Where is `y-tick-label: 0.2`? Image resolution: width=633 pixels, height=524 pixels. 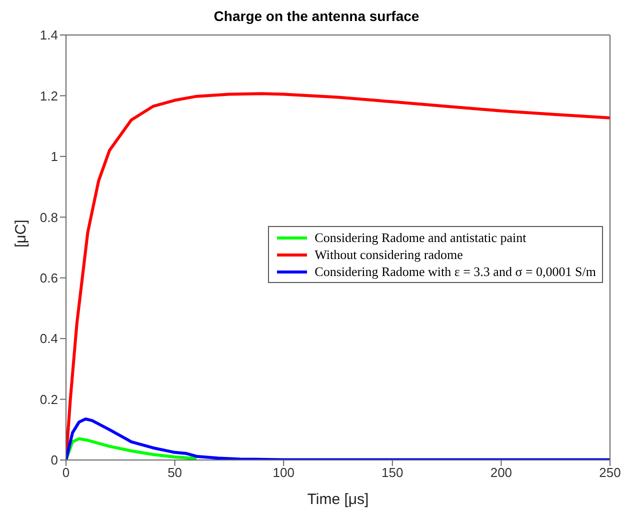
y-tick-label: 0.2 is located at coordinates (49, 399).